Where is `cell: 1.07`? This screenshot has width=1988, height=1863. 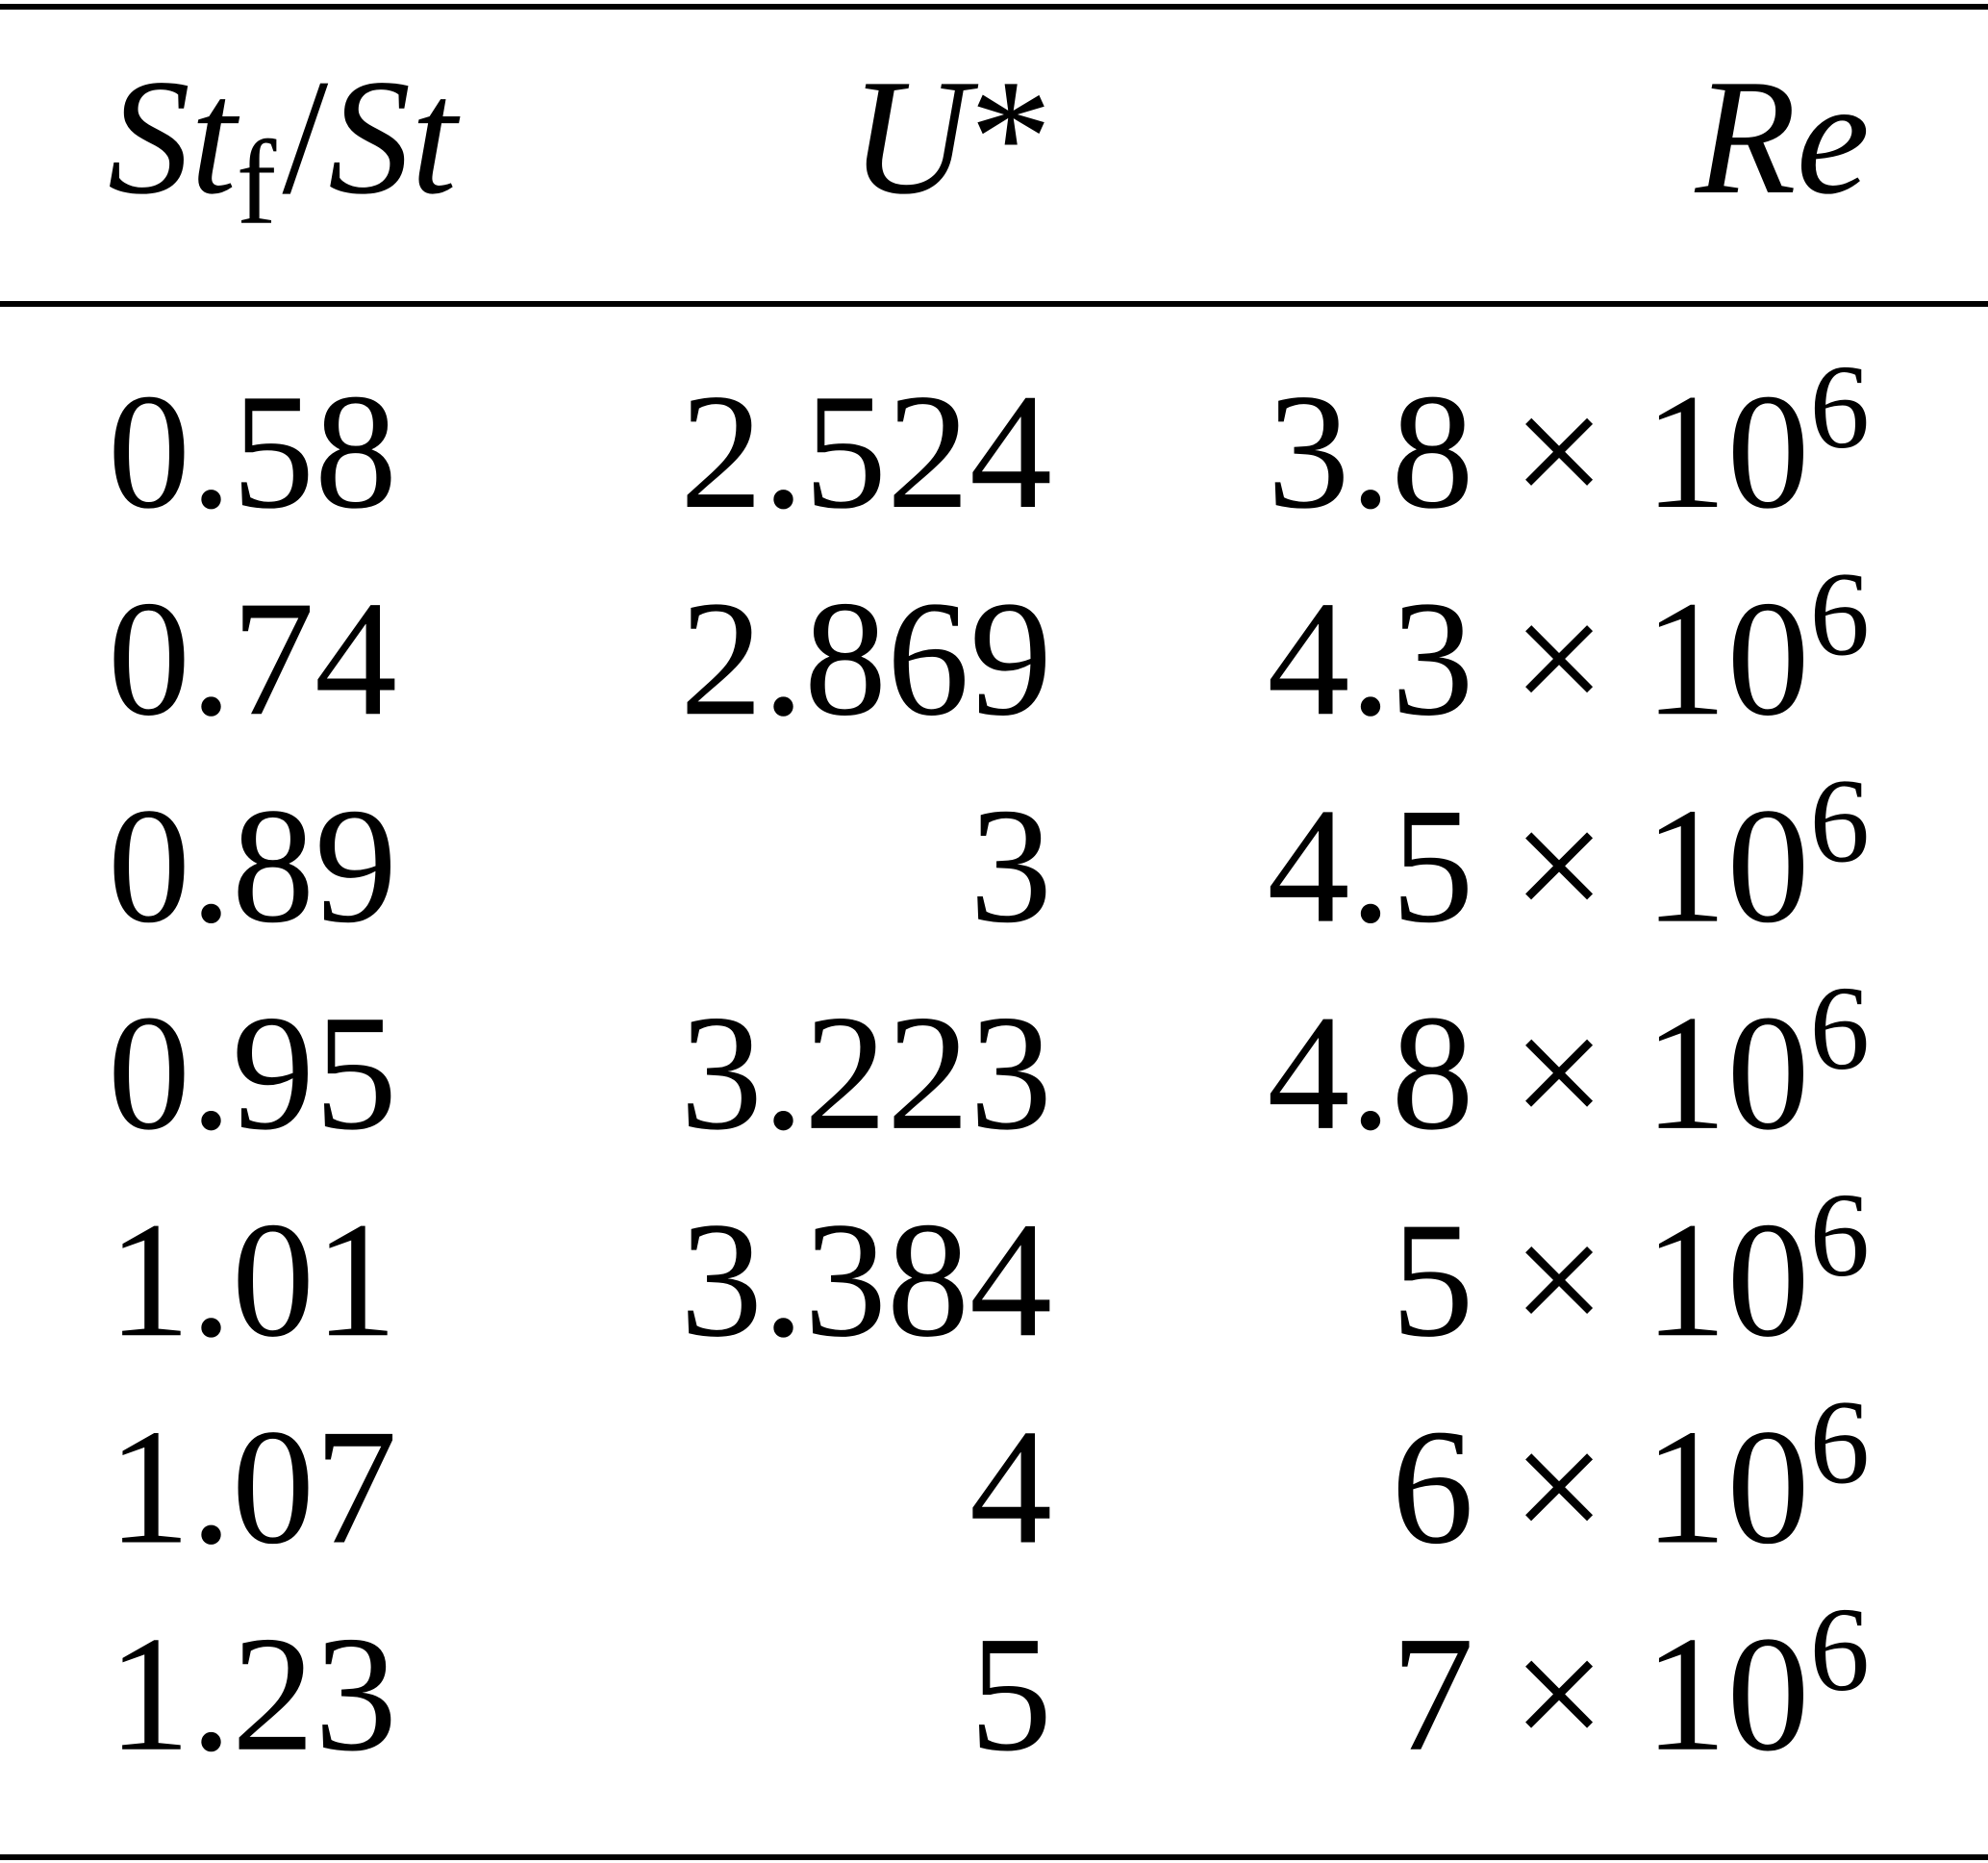 cell: 1.07 is located at coordinates (252, 1488).